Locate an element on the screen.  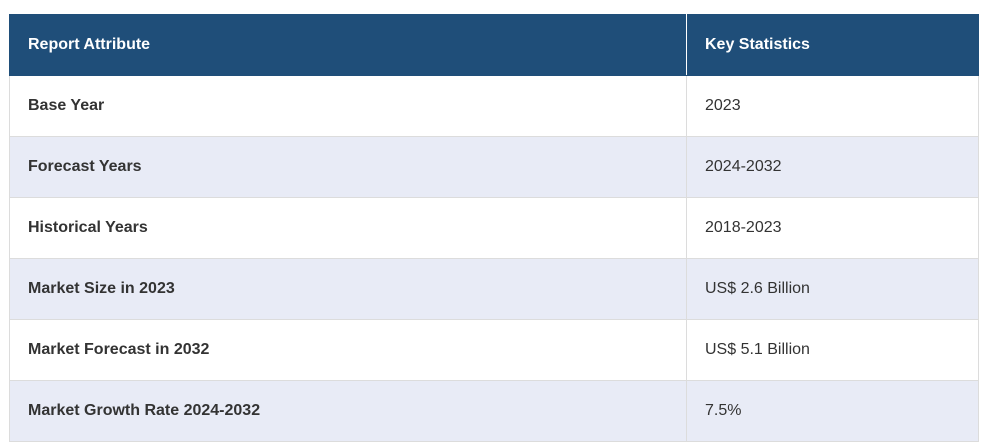
row-value-historical-years: 2018-2023 is located at coordinates (832, 228).